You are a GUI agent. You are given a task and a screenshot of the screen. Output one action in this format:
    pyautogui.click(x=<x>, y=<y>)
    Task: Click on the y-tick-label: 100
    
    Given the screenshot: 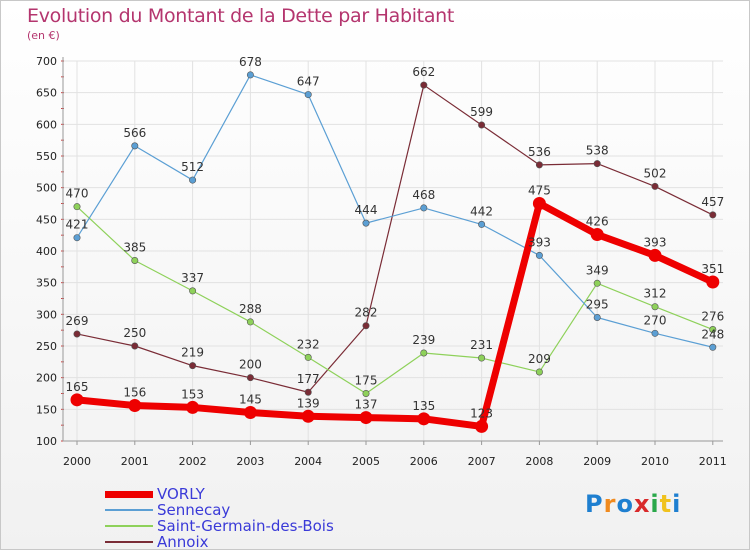 What is the action you would take?
    pyautogui.click(x=46, y=441)
    